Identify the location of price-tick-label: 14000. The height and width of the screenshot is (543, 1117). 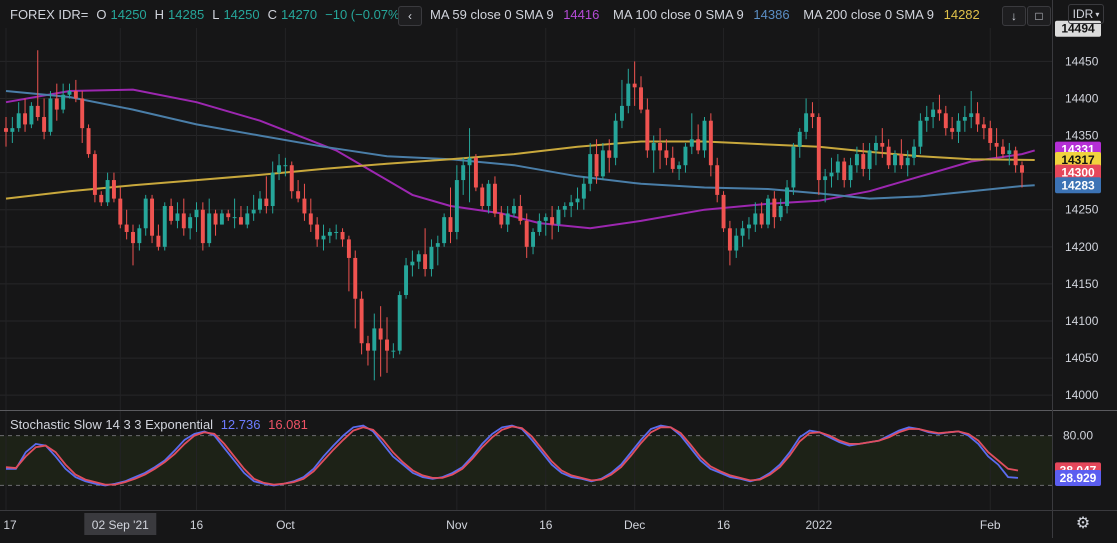
(1082, 395).